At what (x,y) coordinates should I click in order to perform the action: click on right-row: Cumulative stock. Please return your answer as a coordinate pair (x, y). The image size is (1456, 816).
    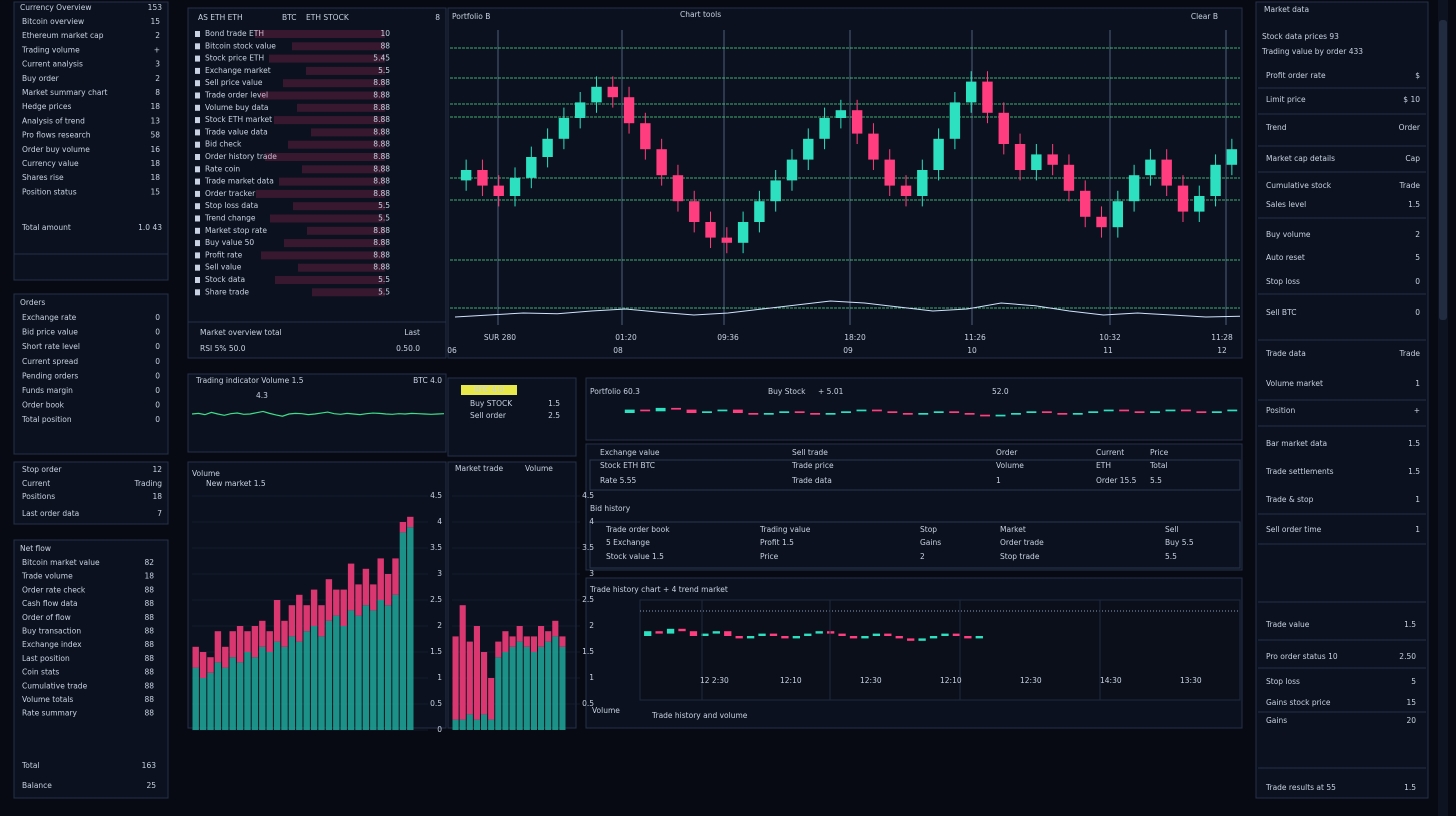
    Looking at the image, I should click on (1299, 185).